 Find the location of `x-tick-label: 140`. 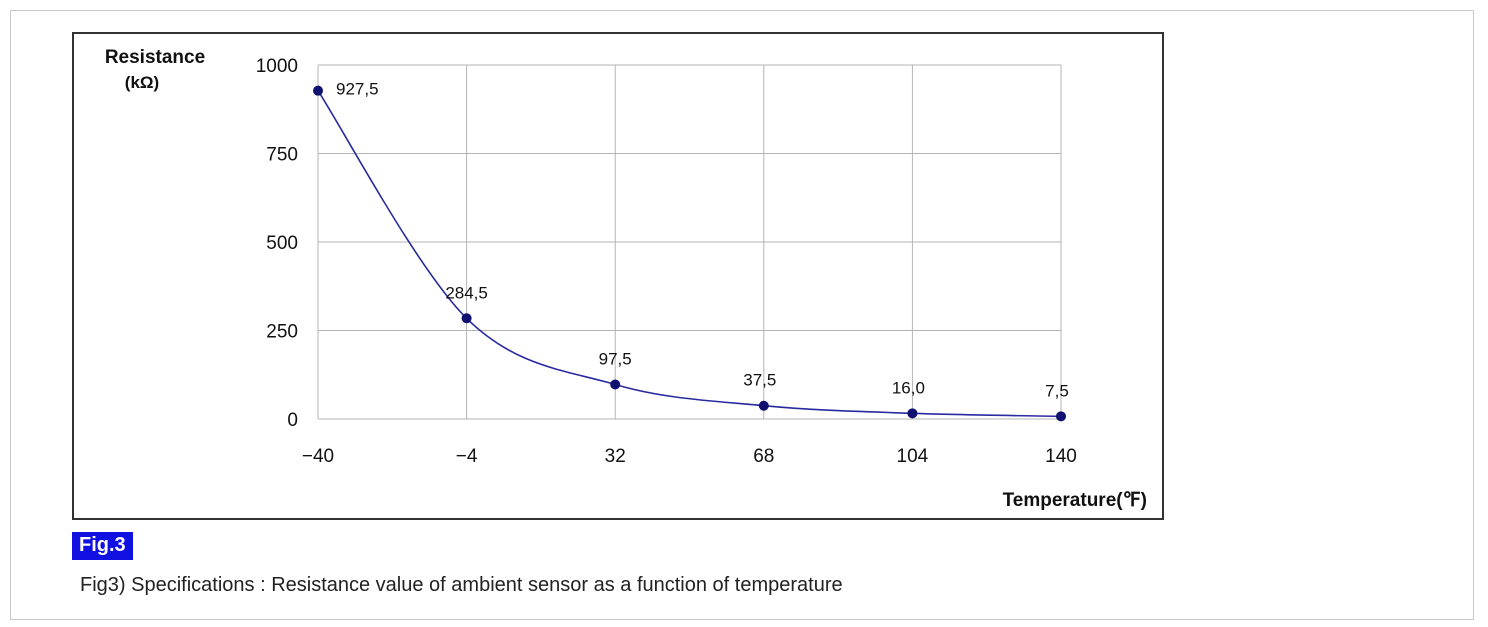

x-tick-label: 140 is located at coordinates (1061, 456).